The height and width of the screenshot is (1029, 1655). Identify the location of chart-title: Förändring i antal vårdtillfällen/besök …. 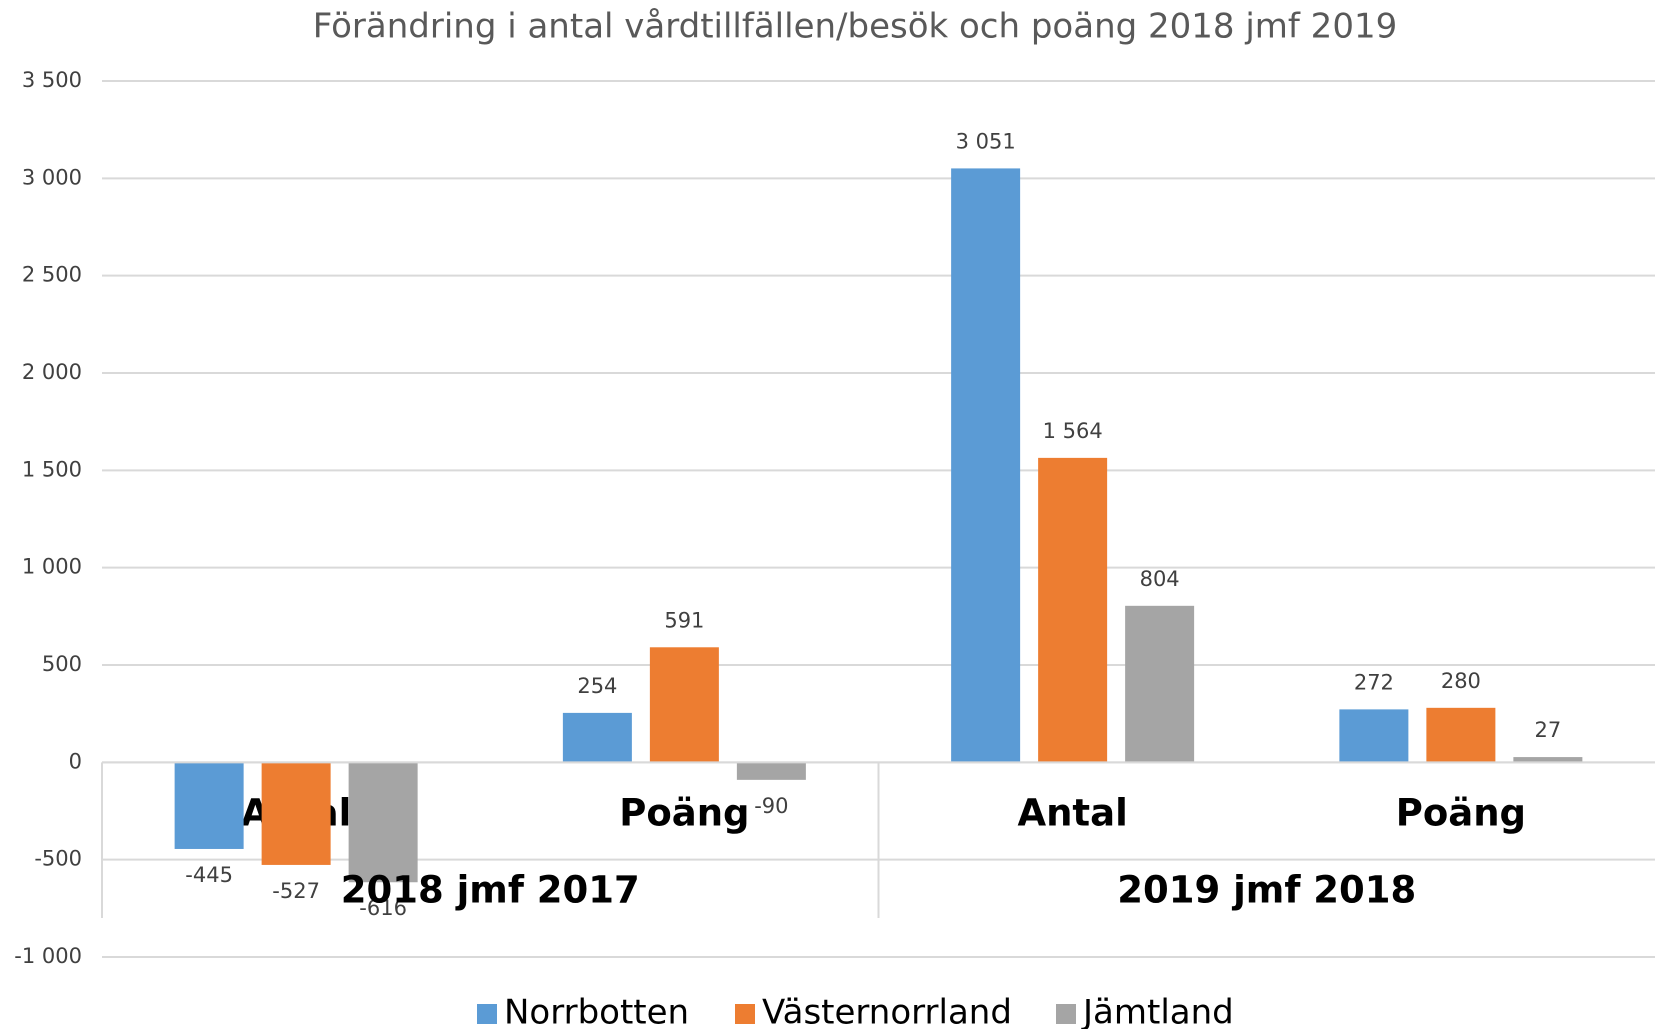
(855, 27).